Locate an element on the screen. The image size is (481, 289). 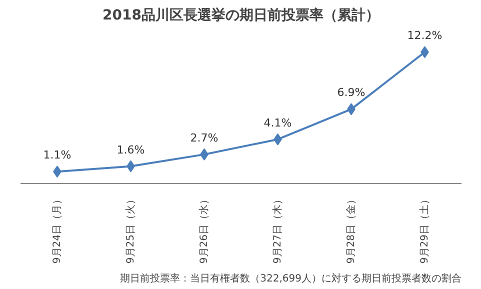
x-tick-label: 9月25日（火） is located at coordinates (130, 229).